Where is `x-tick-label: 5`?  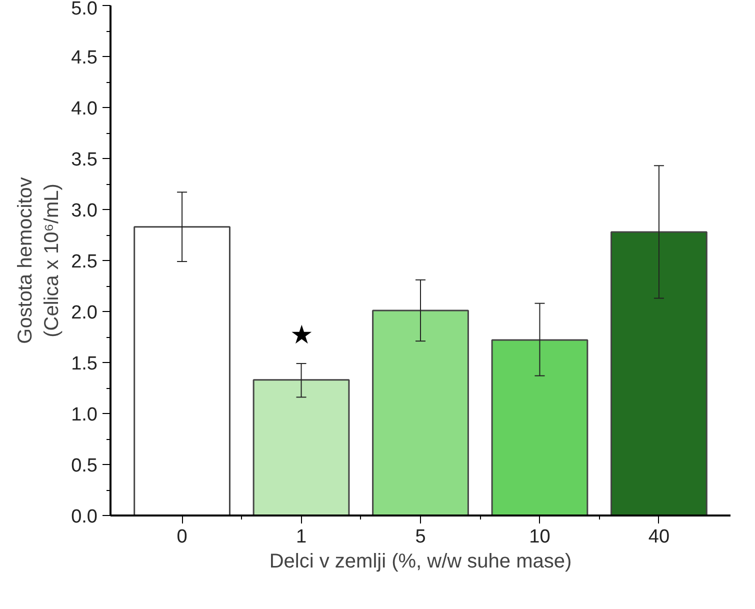
x-tick-label: 5 is located at coordinates (420, 537).